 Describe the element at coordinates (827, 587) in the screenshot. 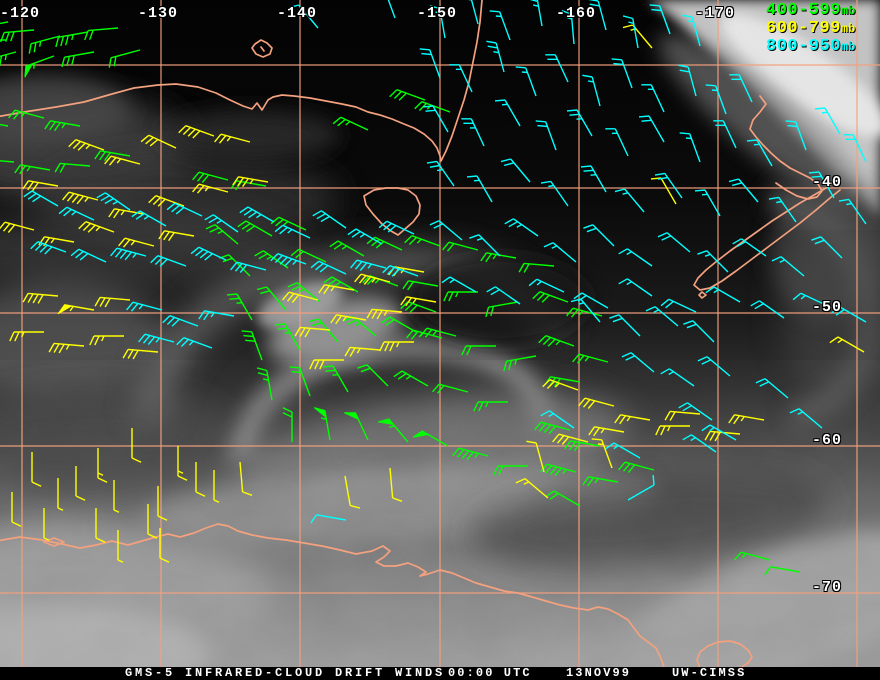

I see `latitude-label: -70` at that location.